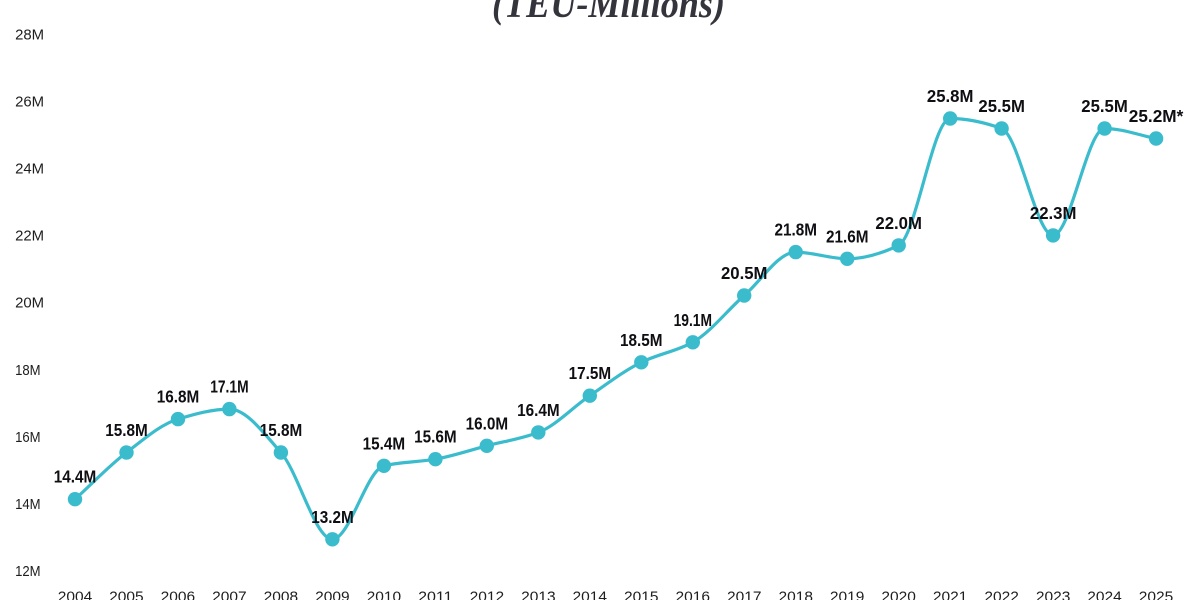 This screenshot has height=600, width=1200. I want to click on svg-text: 2010, so click(384, 594).